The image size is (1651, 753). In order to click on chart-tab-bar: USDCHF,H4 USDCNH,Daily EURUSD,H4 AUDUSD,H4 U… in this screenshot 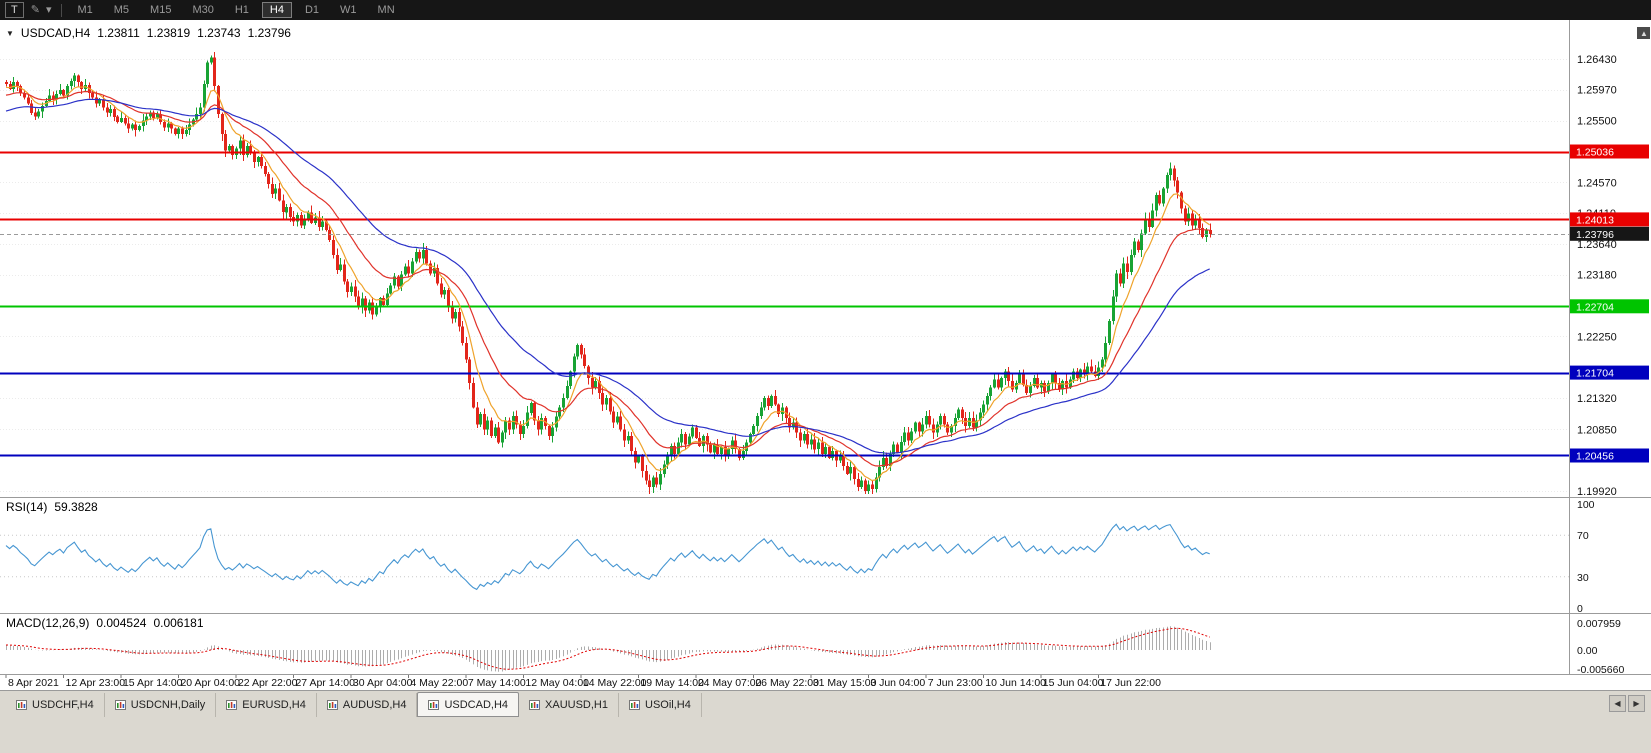, I will do `click(825, 721)`.